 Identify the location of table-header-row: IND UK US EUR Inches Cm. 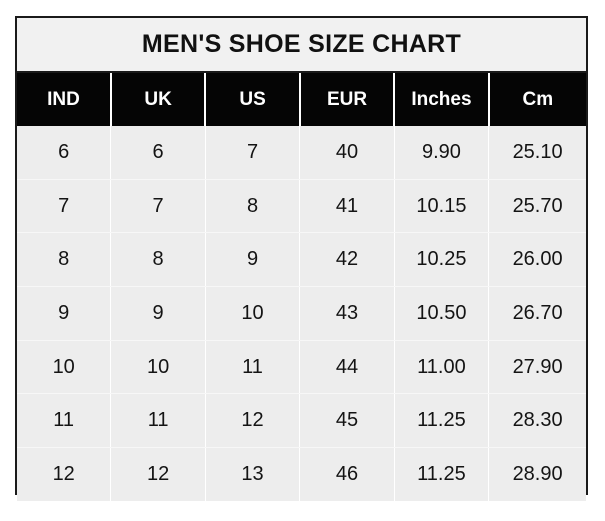
(301, 99).